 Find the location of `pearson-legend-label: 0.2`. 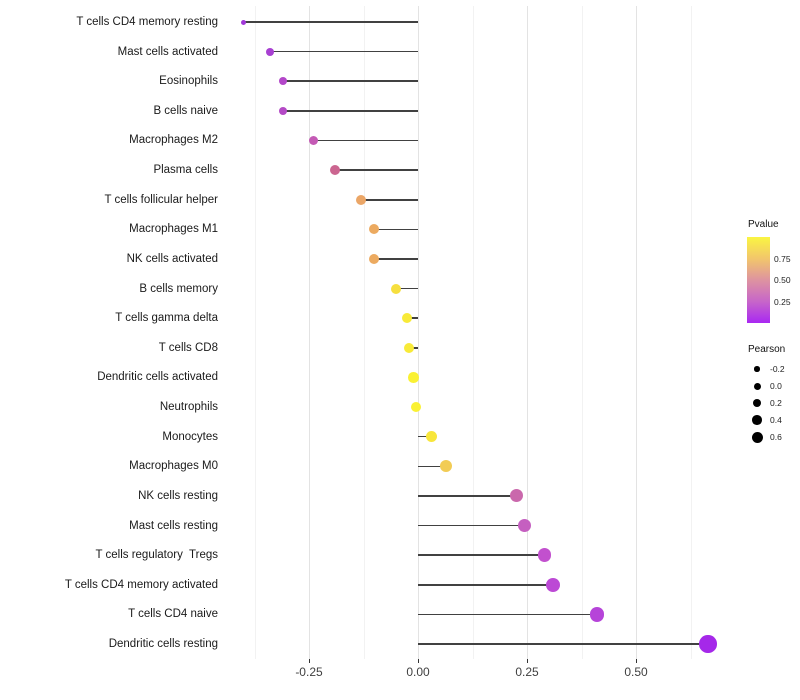

pearson-legend-label: 0.2 is located at coordinates (776, 403).